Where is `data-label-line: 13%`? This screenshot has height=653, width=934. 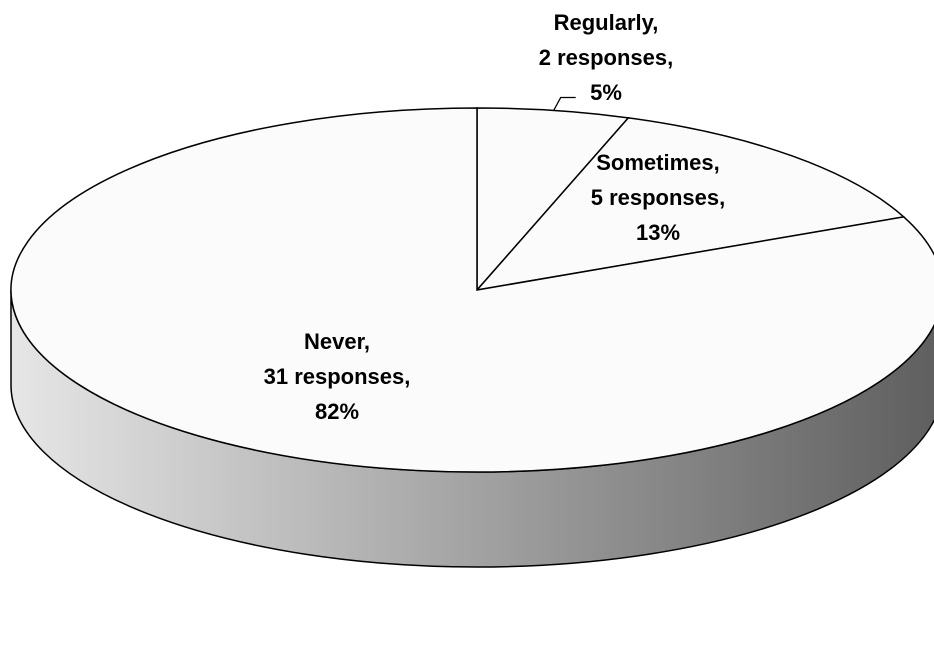
data-label-line: 13% is located at coordinates (658, 232).